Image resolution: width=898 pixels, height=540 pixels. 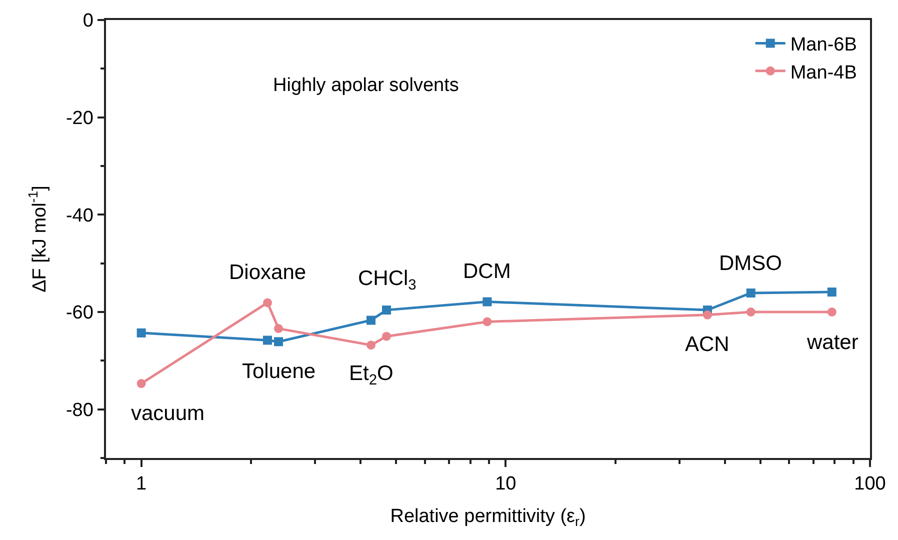 I want to click on y-tick-label: -40, so click(x=80, y=215).